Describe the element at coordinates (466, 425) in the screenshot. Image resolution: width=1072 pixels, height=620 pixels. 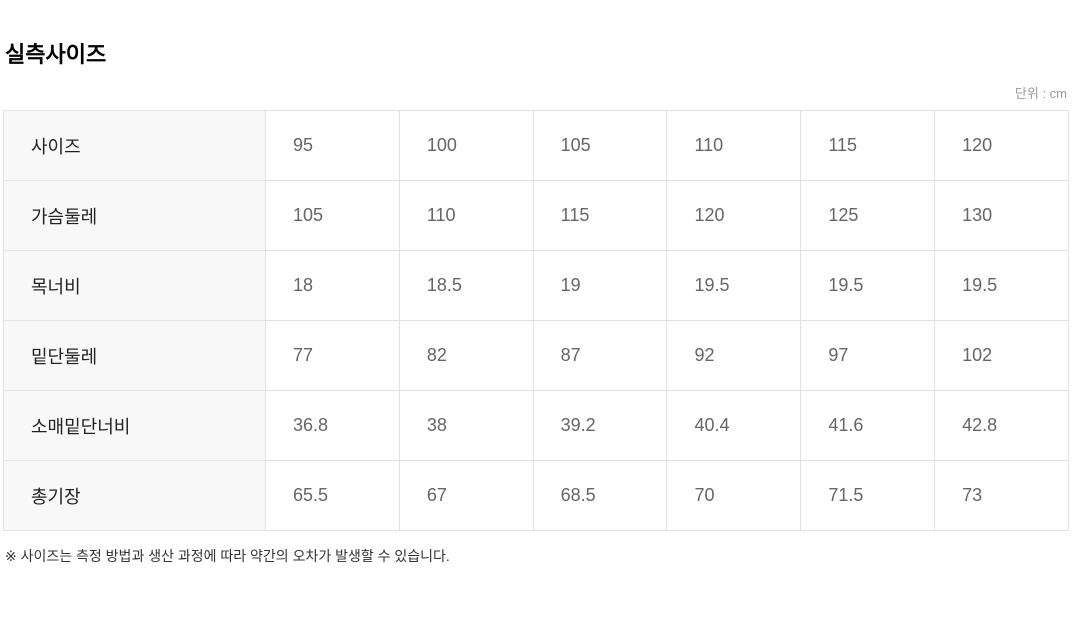
I see `table-cell: 38` at that location.